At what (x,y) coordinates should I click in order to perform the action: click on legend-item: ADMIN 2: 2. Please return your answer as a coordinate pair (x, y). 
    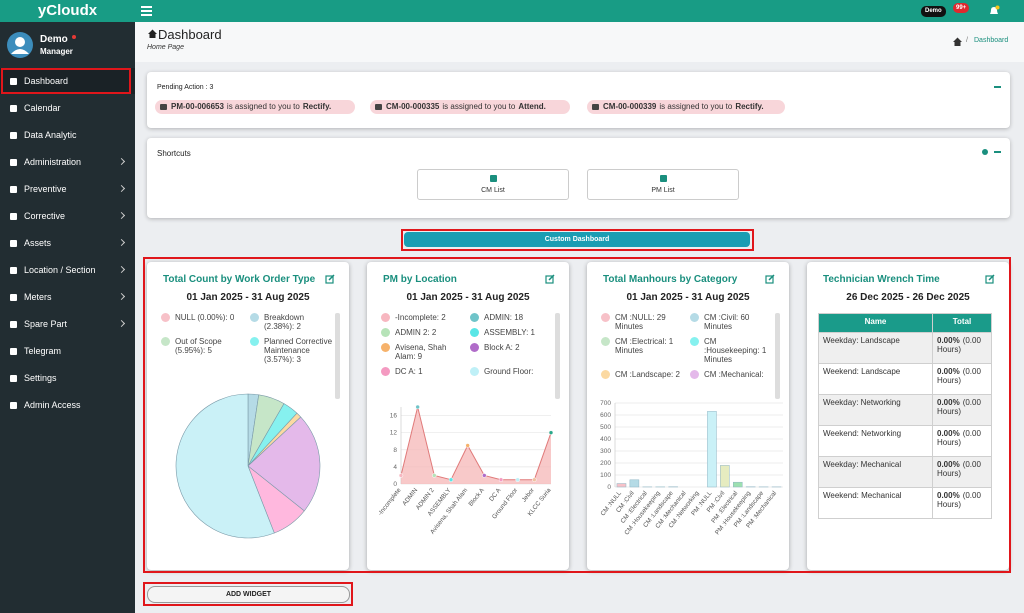
    Looking at the image, I should click on (422, 332).